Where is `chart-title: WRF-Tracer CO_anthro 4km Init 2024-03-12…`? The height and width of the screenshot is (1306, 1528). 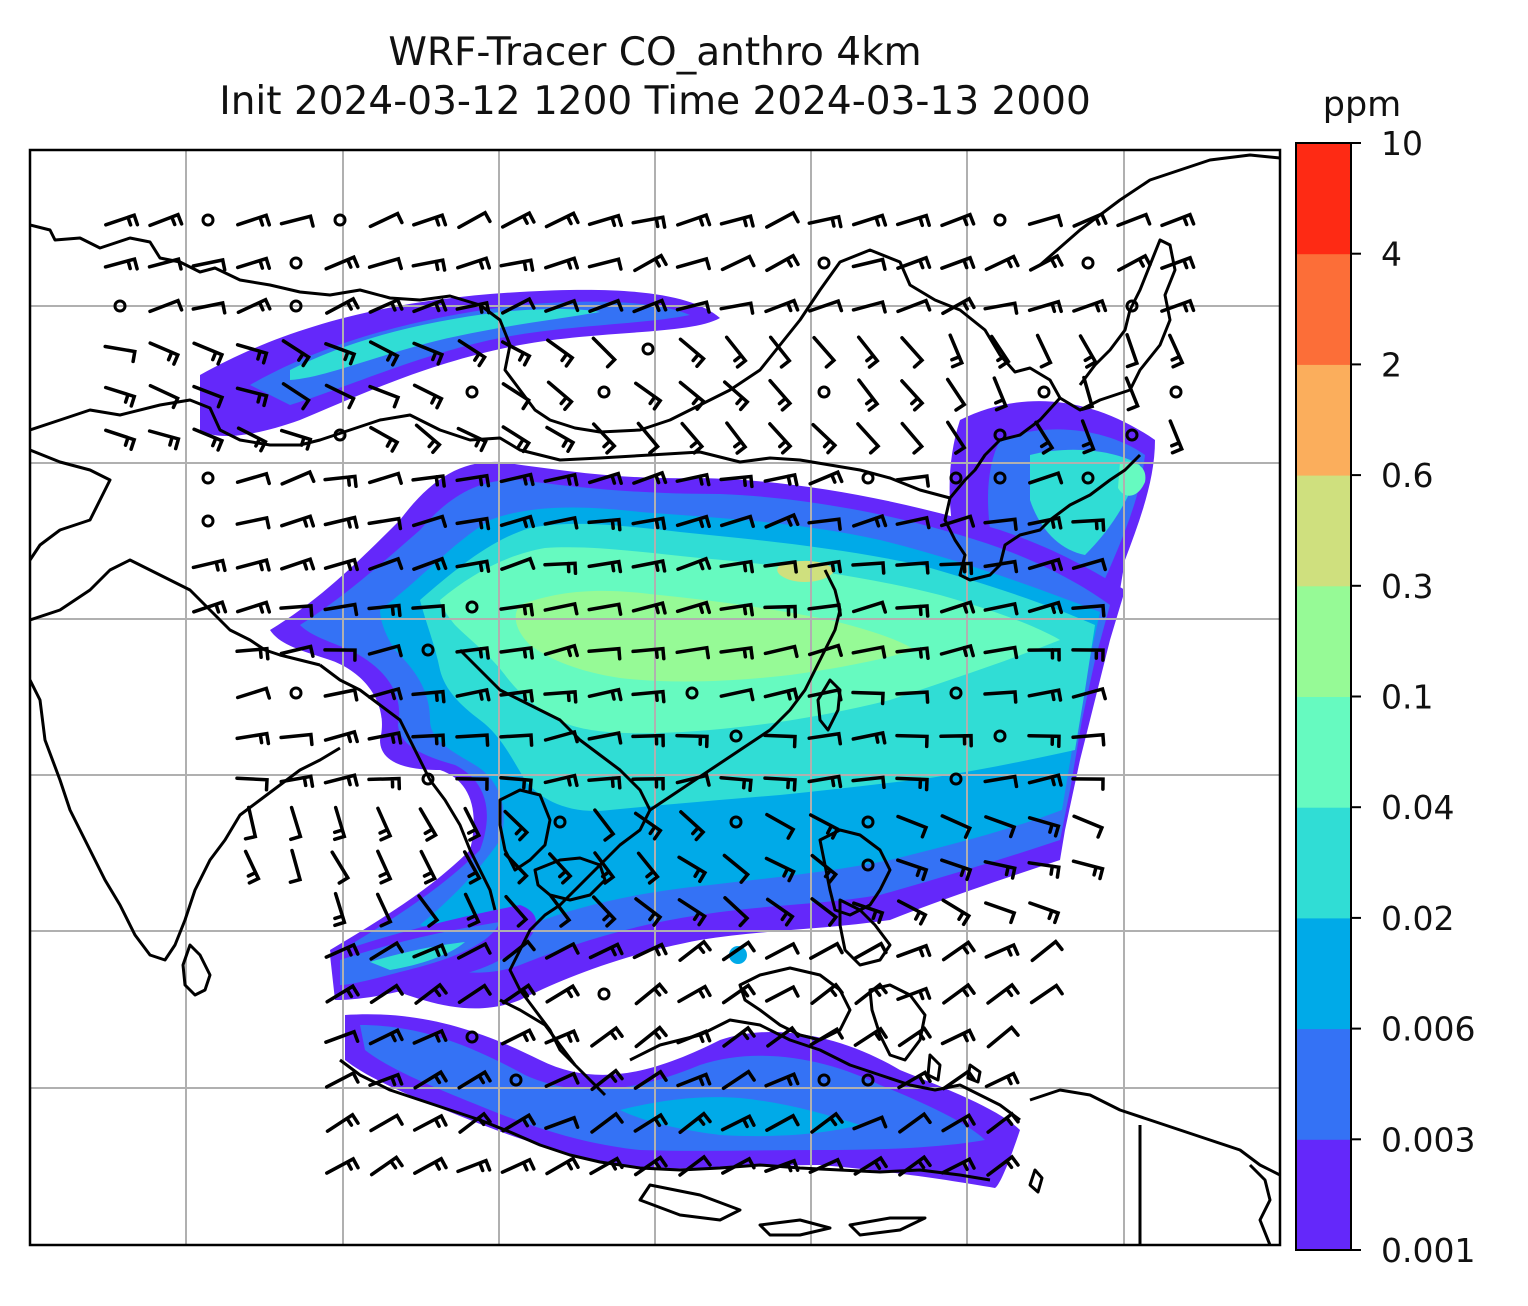
chart-title: WRF-Tracer CO_anthro 4km Init 2024-03-12… is located at coordinates (655, 77).